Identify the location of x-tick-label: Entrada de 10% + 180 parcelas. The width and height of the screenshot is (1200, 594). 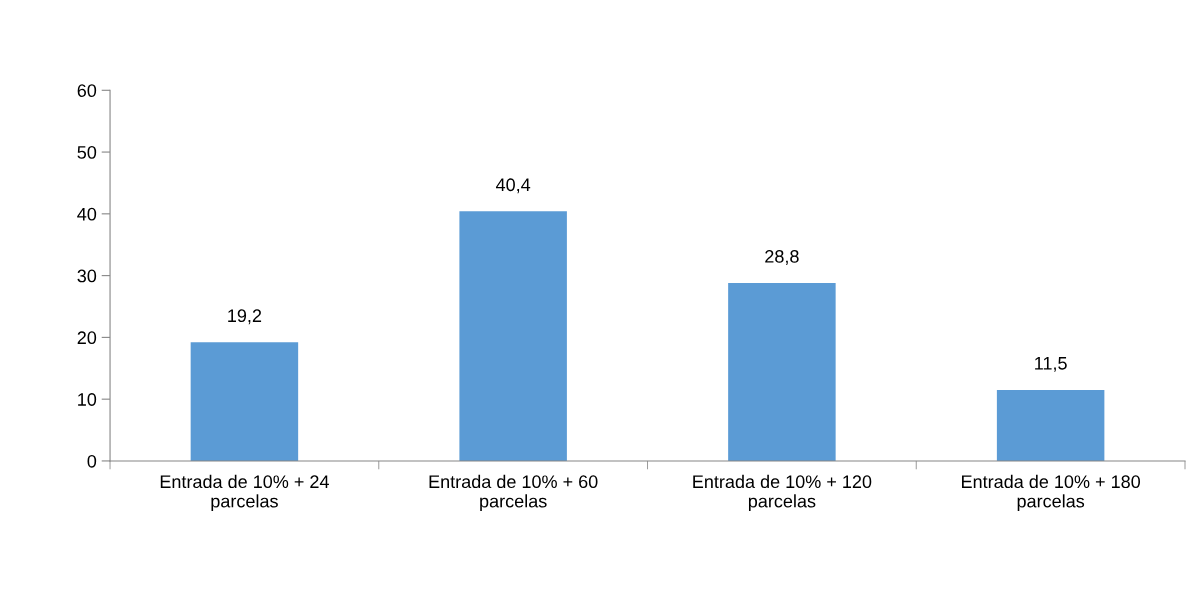
(1051, 493).